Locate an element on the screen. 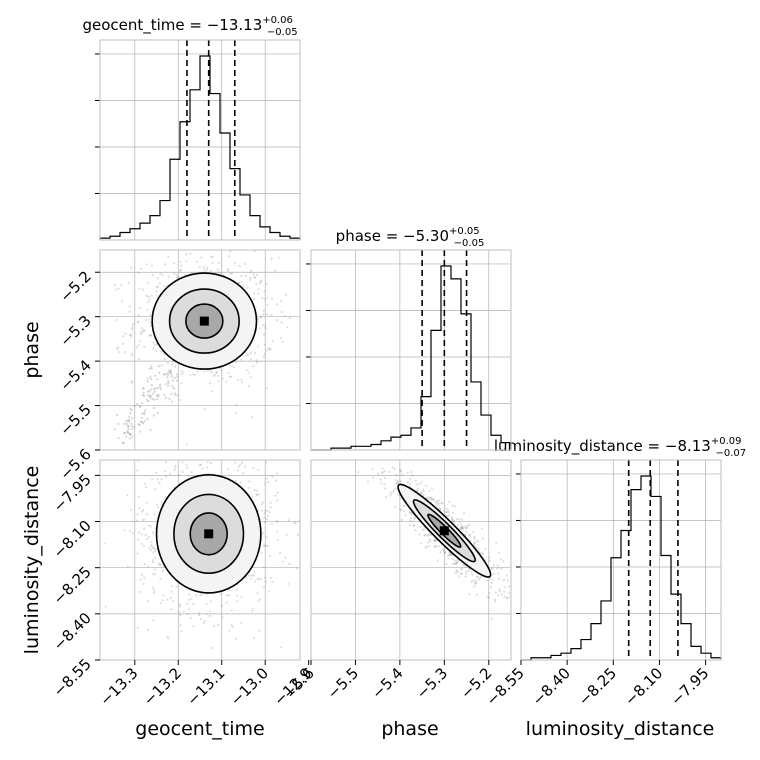 The height and width of the screenshot is (760, 760). histogram-luminosity_distance is located at coordinates (621, 568).